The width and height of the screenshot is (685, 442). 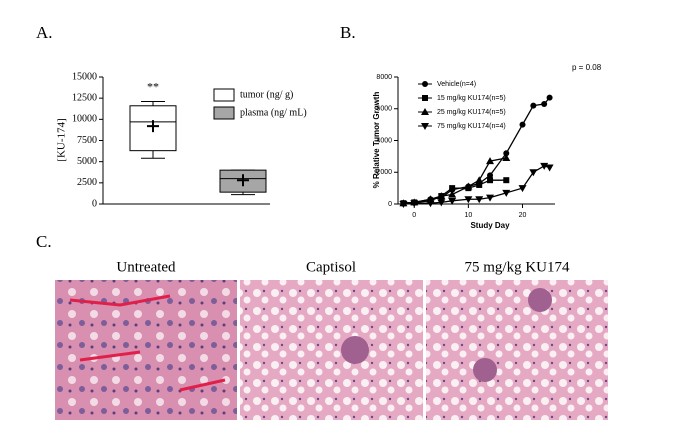 I want to click on panel-label: C., so click(x=44, y=241).